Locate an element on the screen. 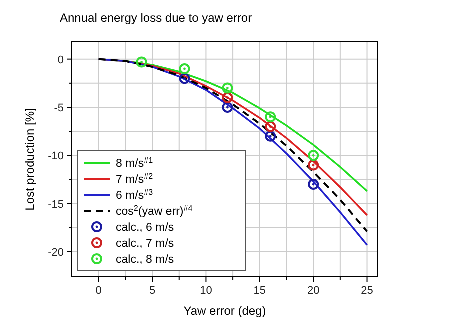 The image size is (452, 328). x-tick-label: 0 is located at coordinates (99, 291).